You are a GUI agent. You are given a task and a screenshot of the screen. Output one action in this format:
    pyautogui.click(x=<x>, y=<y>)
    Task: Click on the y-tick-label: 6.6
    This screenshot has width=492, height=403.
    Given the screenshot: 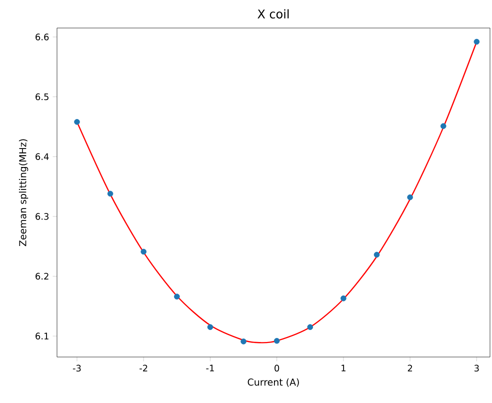 What is the action you would take?
    pyautogui.click(x=42, y=37)
    